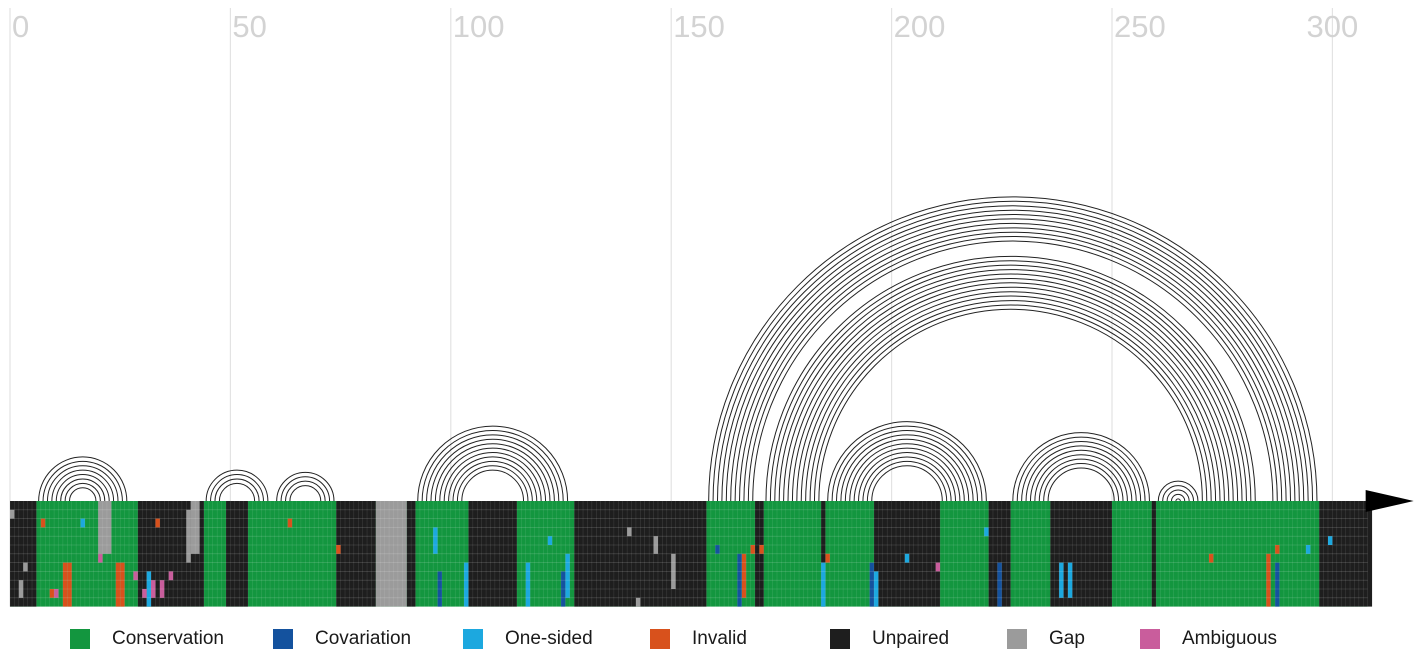 Image resolution: width=1419 pixels, height=656 pixels. I want to click on legend-label: Conservation, so click(168, 638).